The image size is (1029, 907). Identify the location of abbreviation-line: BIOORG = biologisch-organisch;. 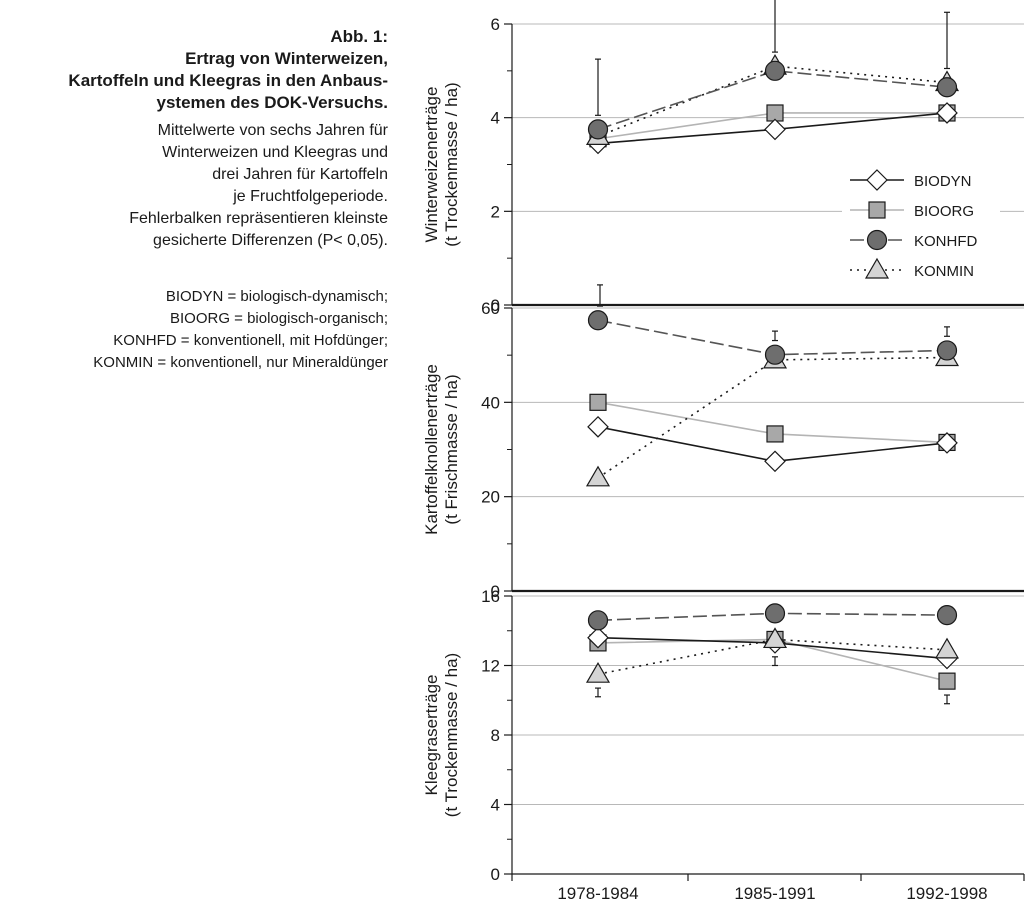
(278, 318).